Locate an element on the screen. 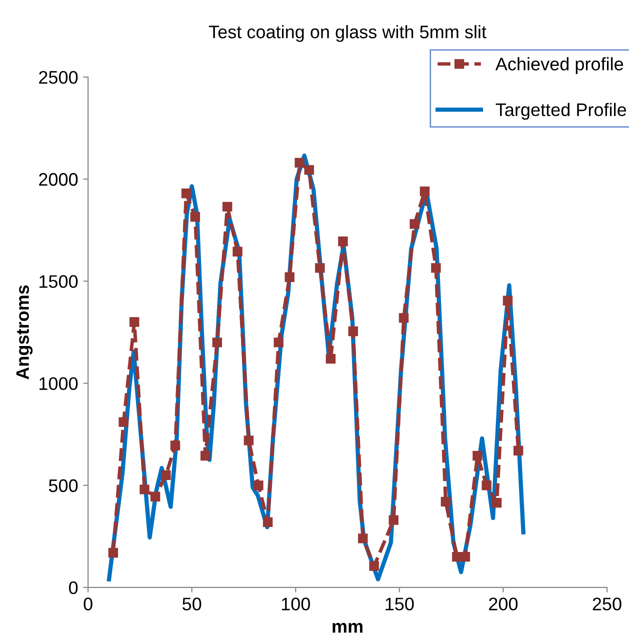 The image size is (629, 642). x-tick-label: 50 is located at coordinates (192, 604).